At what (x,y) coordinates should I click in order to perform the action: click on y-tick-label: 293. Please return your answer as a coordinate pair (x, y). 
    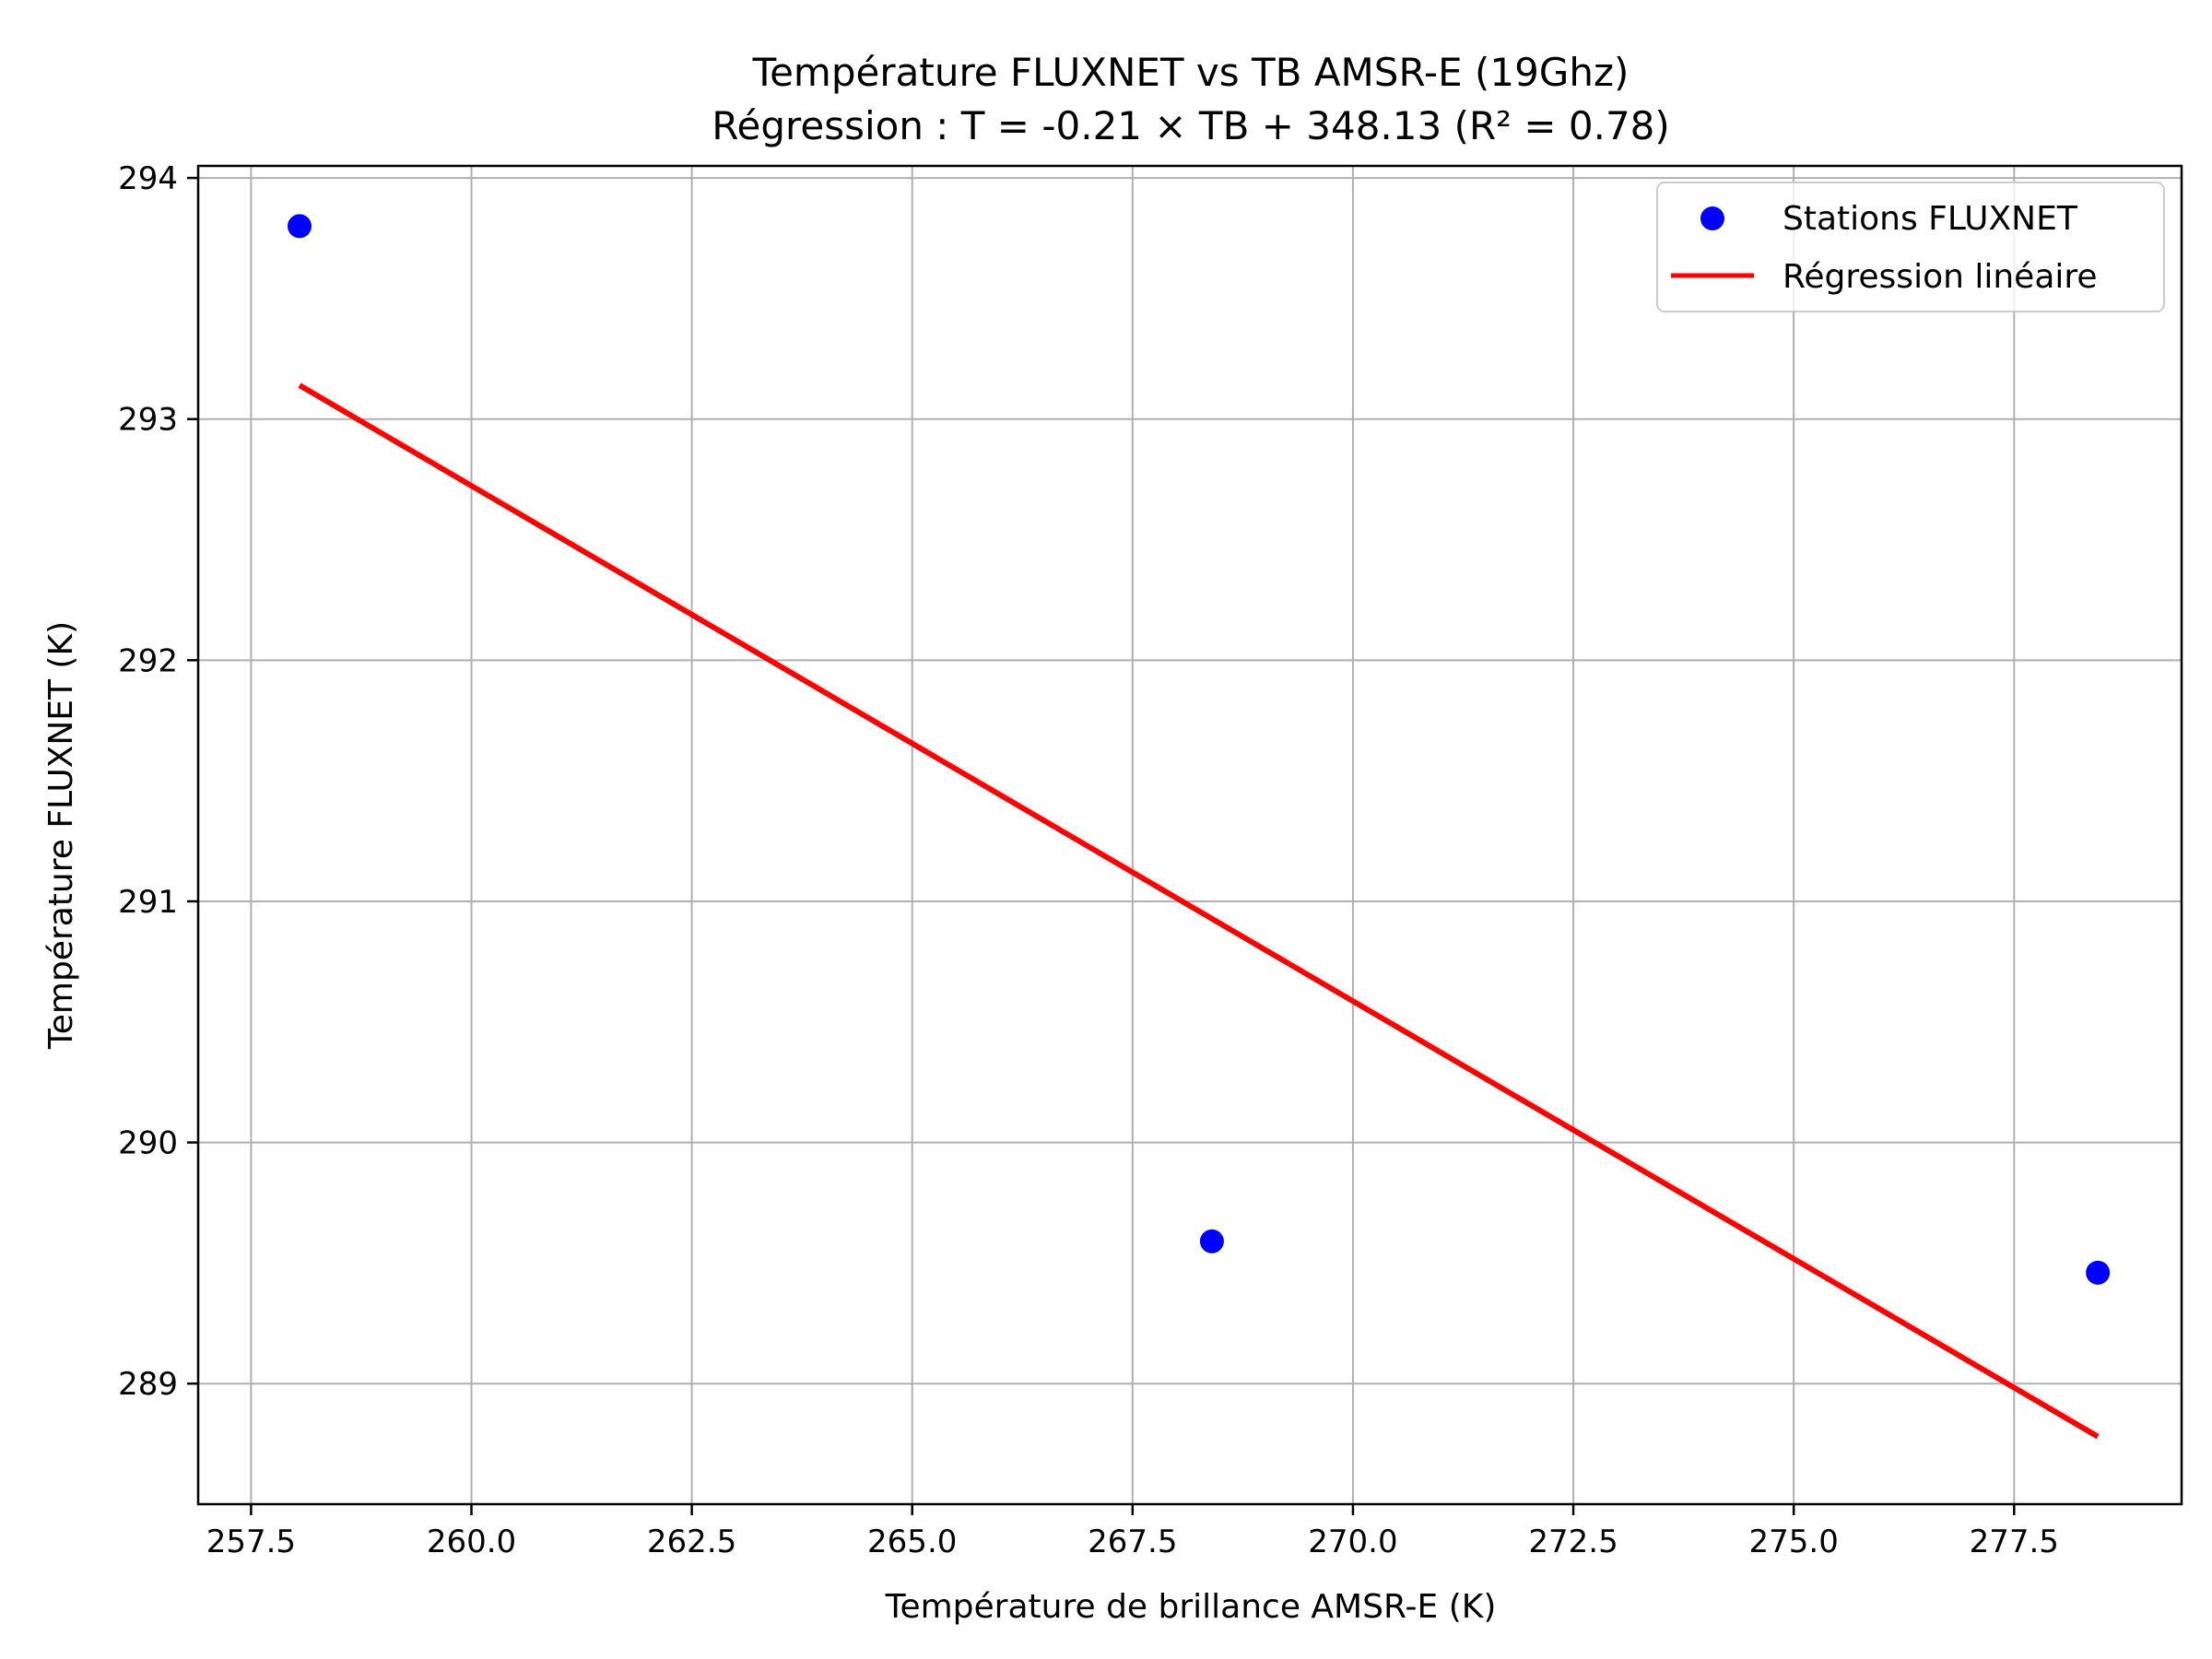
    Looking at the image, I should click on (148, 420).